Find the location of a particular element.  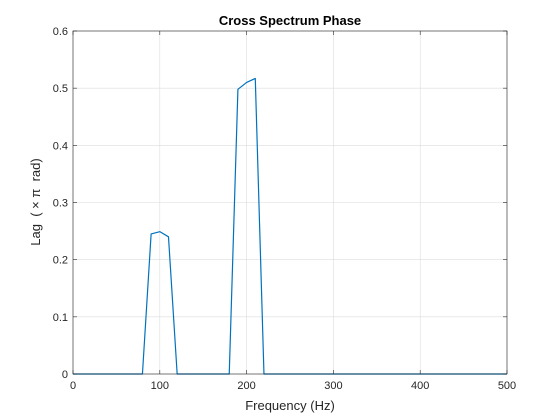

chart-title: Cross Spectrum Phase is located at coordinates (290, 20).